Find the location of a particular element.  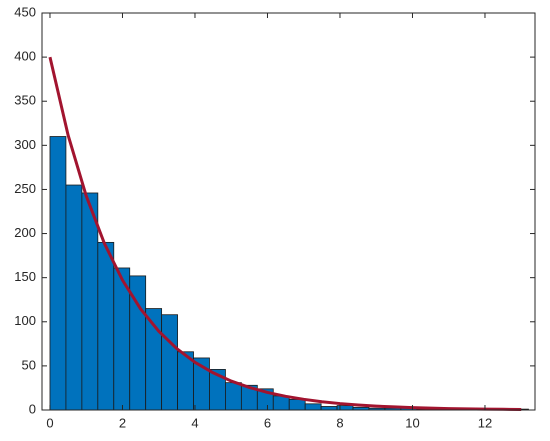

x-tick-label: 12 is located at coordinates (485, 422).